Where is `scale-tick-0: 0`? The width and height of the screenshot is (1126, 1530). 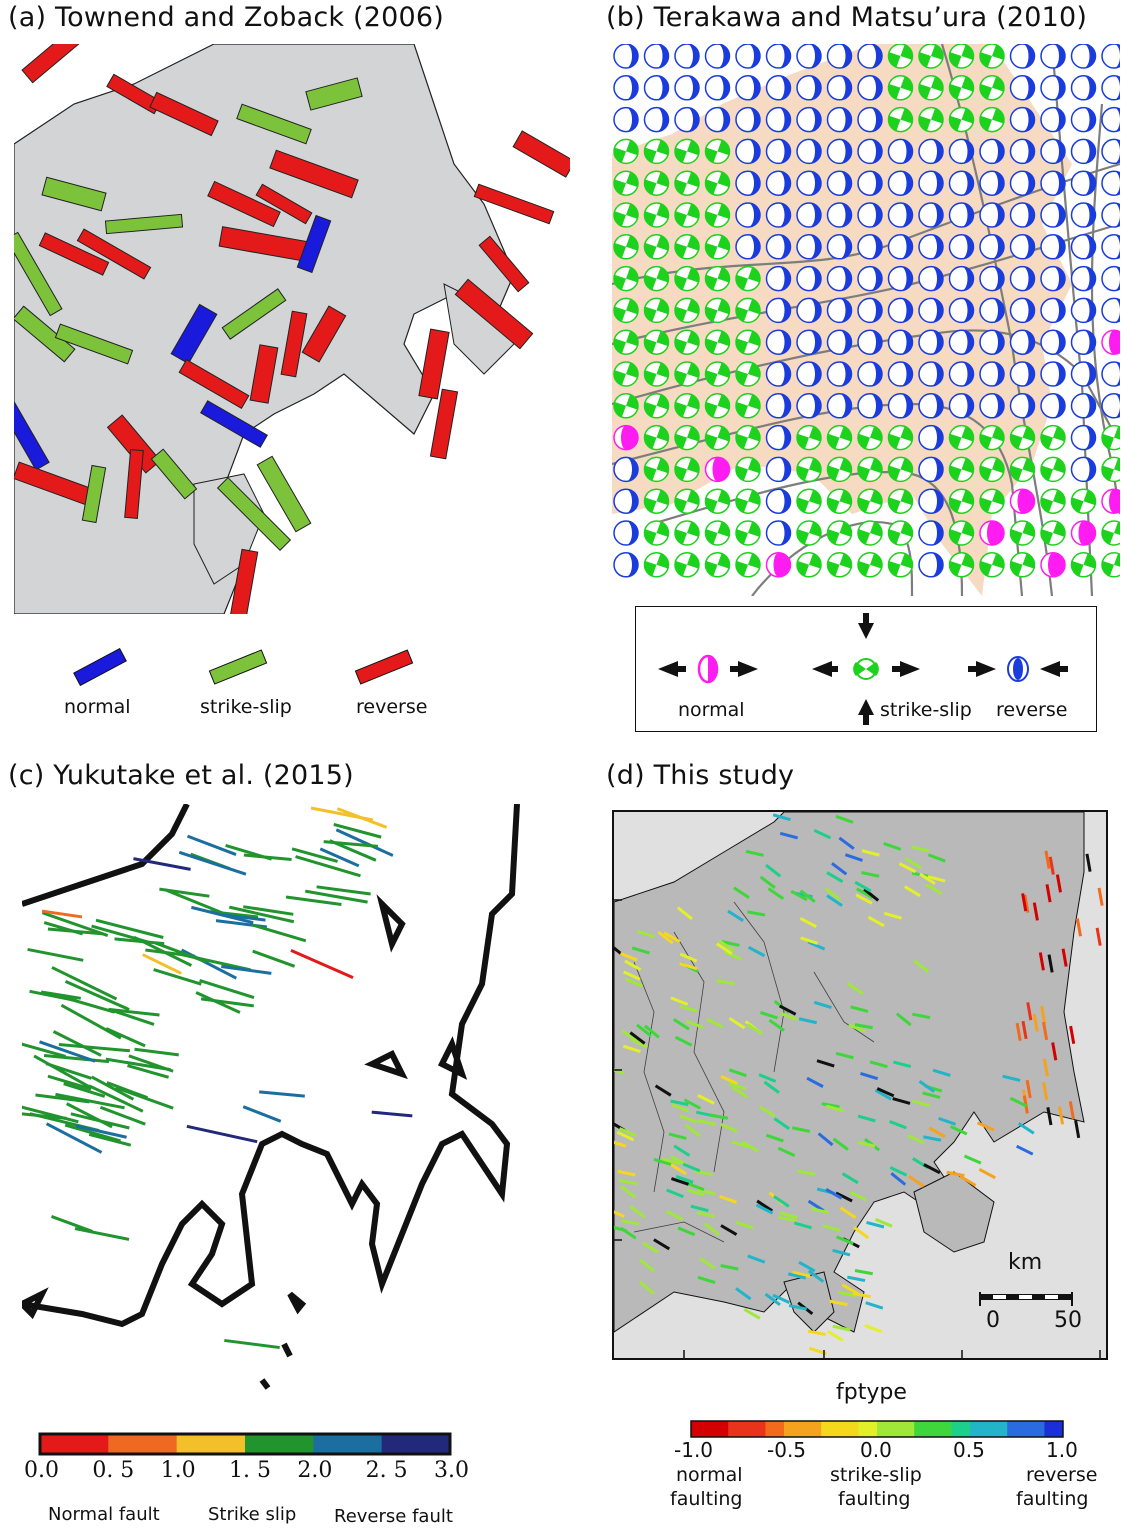
scale-tick-0: 0 is located at coordinates (993, 1320).